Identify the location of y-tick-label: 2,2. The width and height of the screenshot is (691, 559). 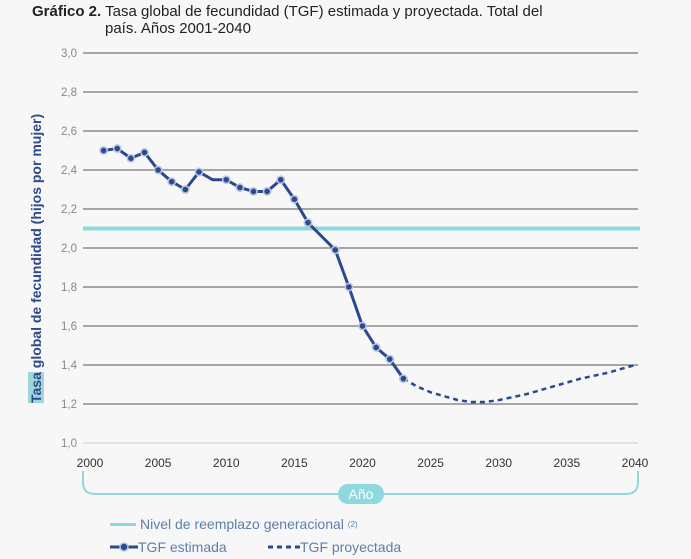
(69, 210).